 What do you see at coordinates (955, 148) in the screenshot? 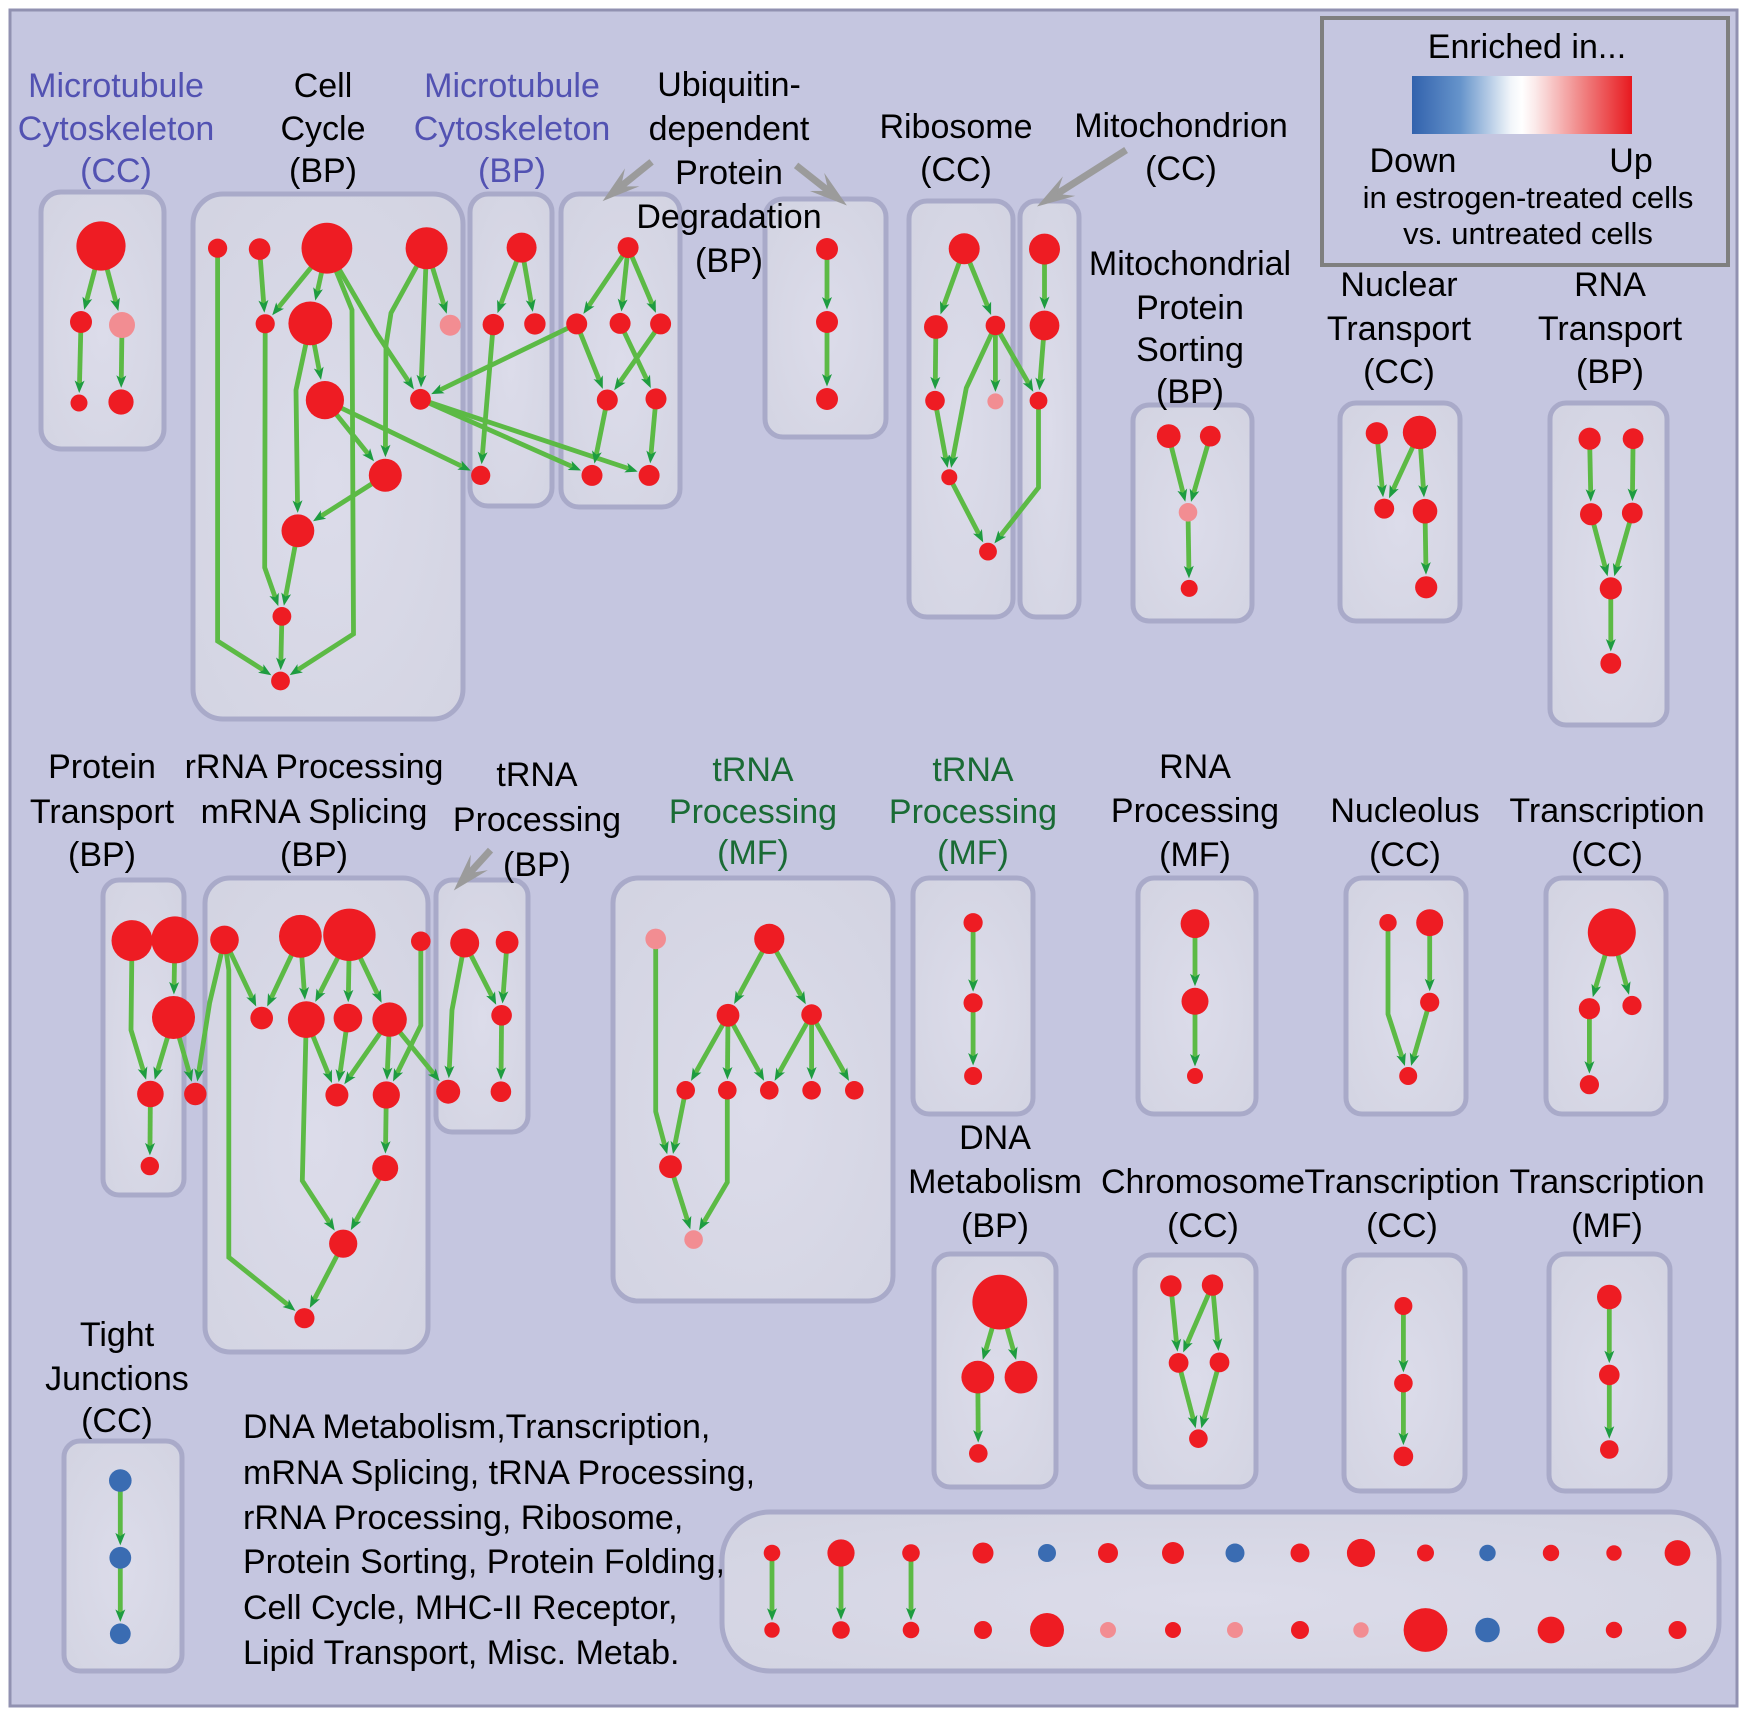
I see `svg-text:Ribosome(CC): Ribosome (CC)` at bounding box center [955, 148].